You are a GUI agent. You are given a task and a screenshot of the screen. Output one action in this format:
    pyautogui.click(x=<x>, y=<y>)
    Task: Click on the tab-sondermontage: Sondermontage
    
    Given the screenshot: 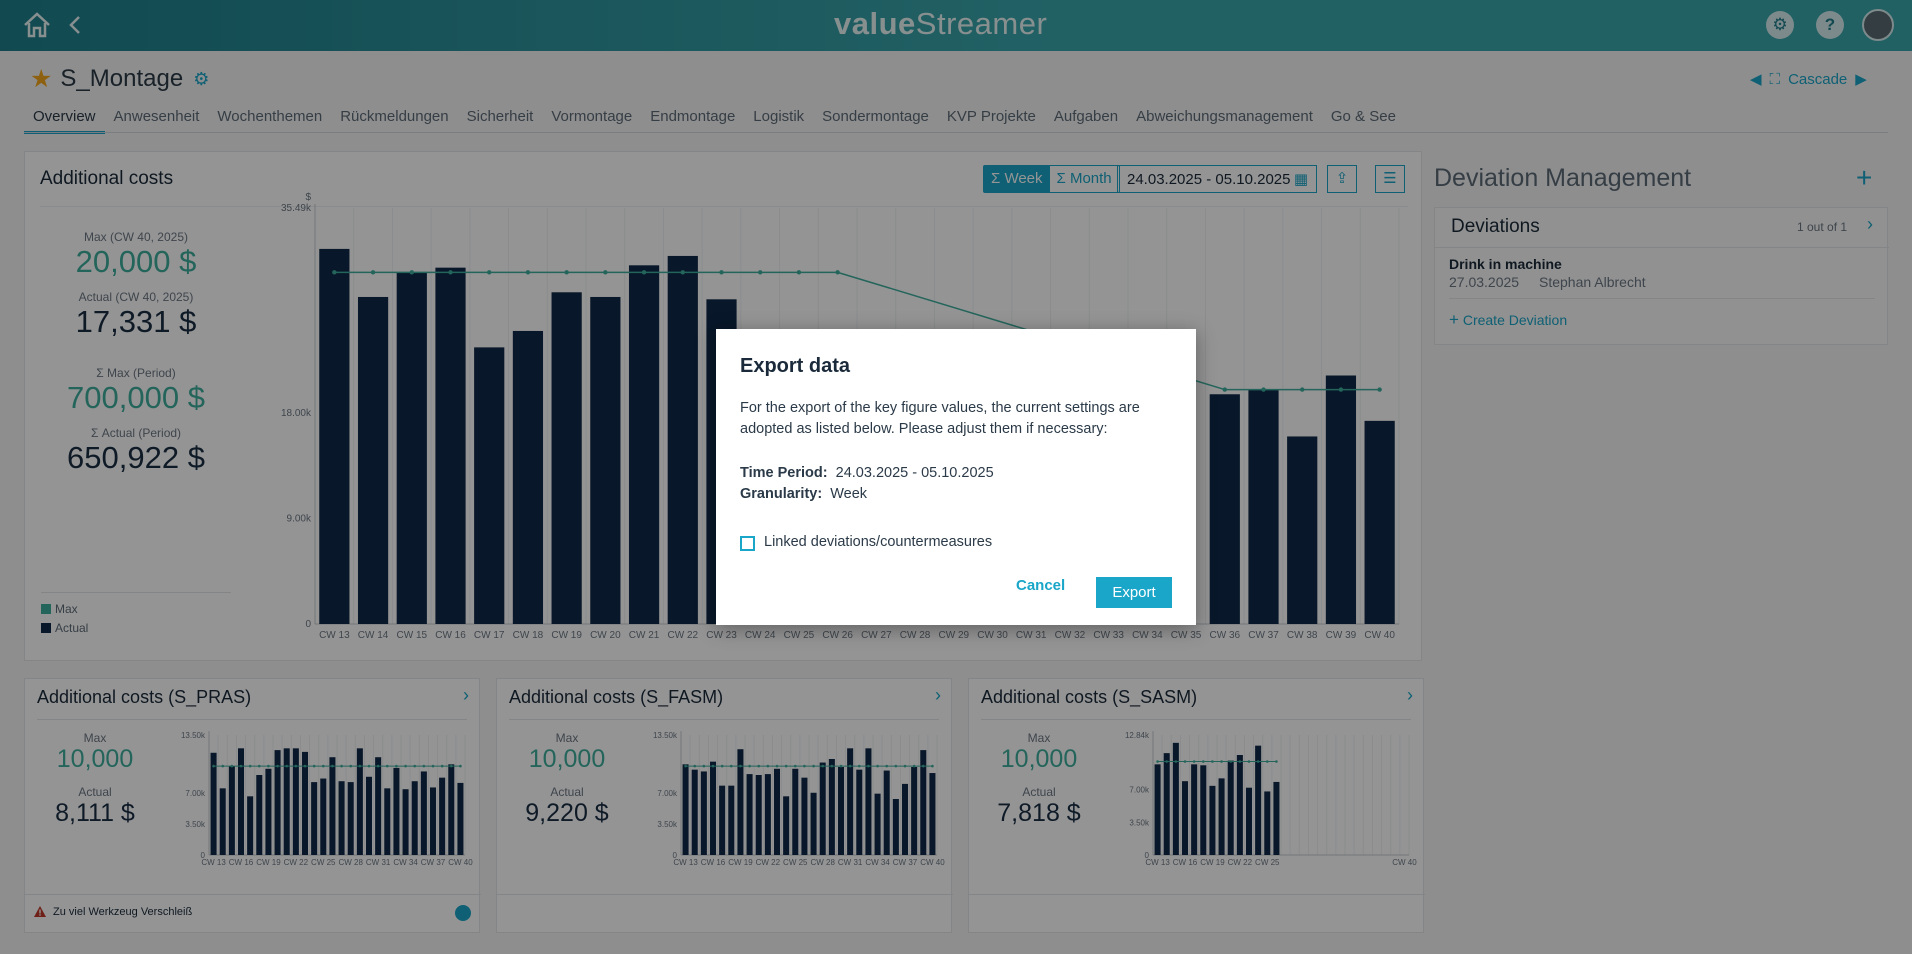 What is the action you would take?
    pyautogui.click(x=875, y=116)
    